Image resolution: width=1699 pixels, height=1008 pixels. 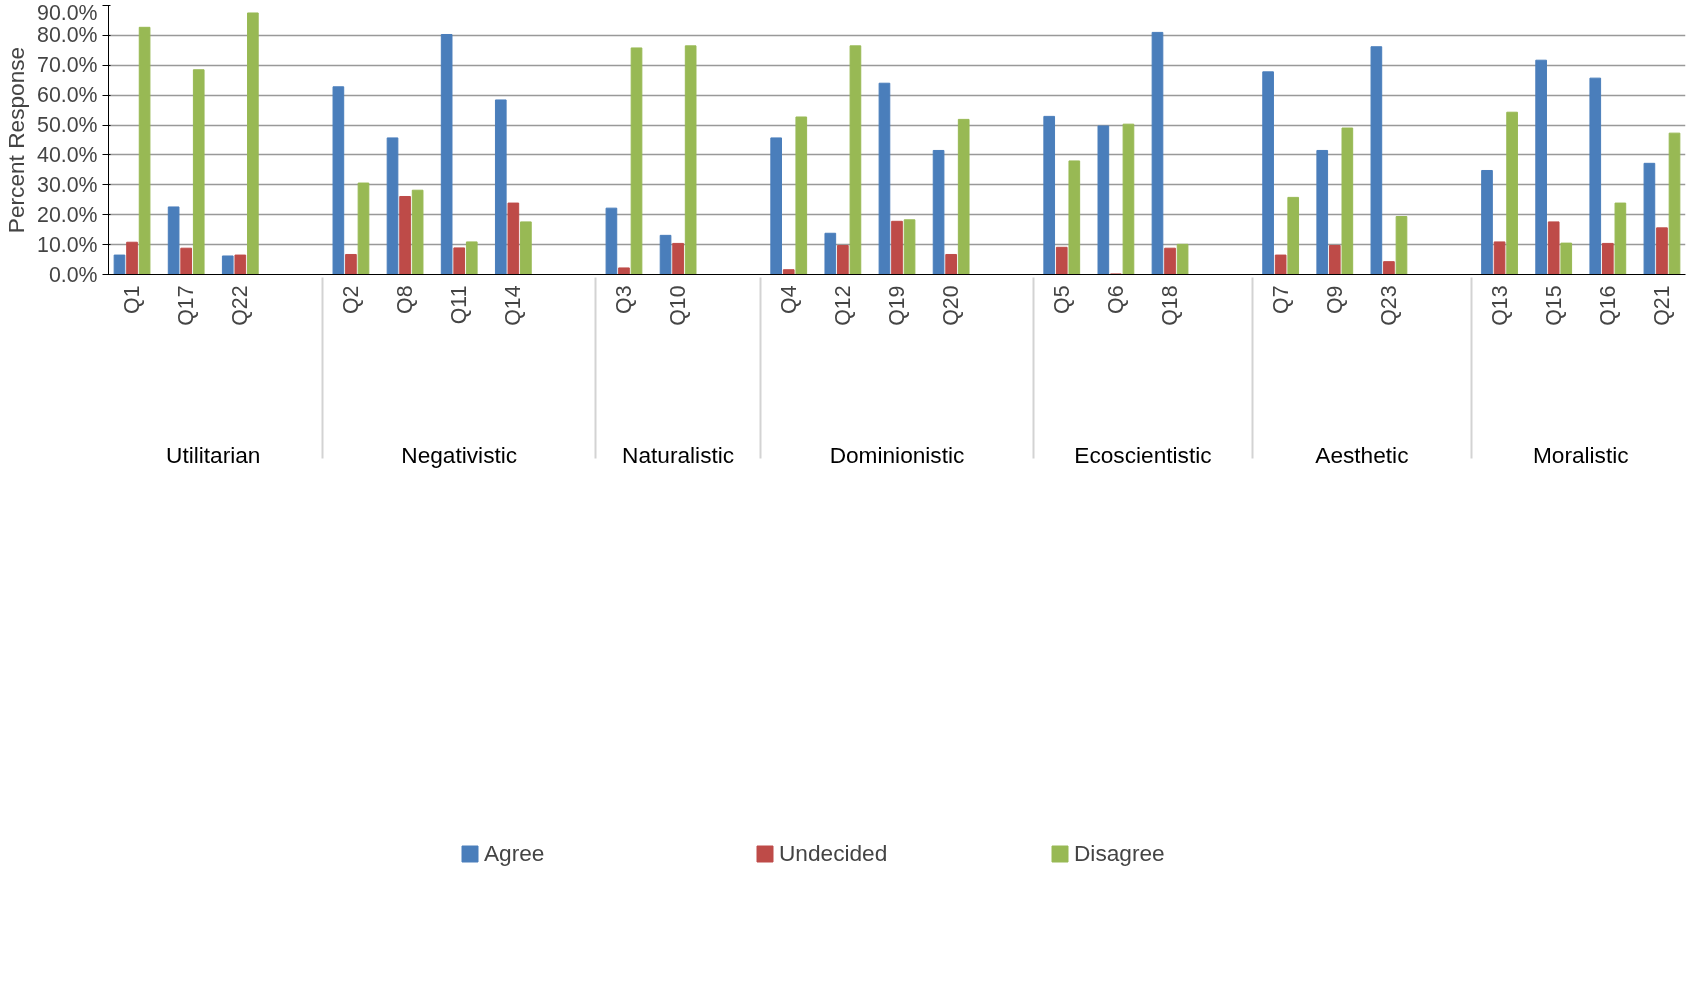 What do you see at coordinates (459, 454) in the screenshot?
I see `text: Negativistic` at bounding box center [459, 454].